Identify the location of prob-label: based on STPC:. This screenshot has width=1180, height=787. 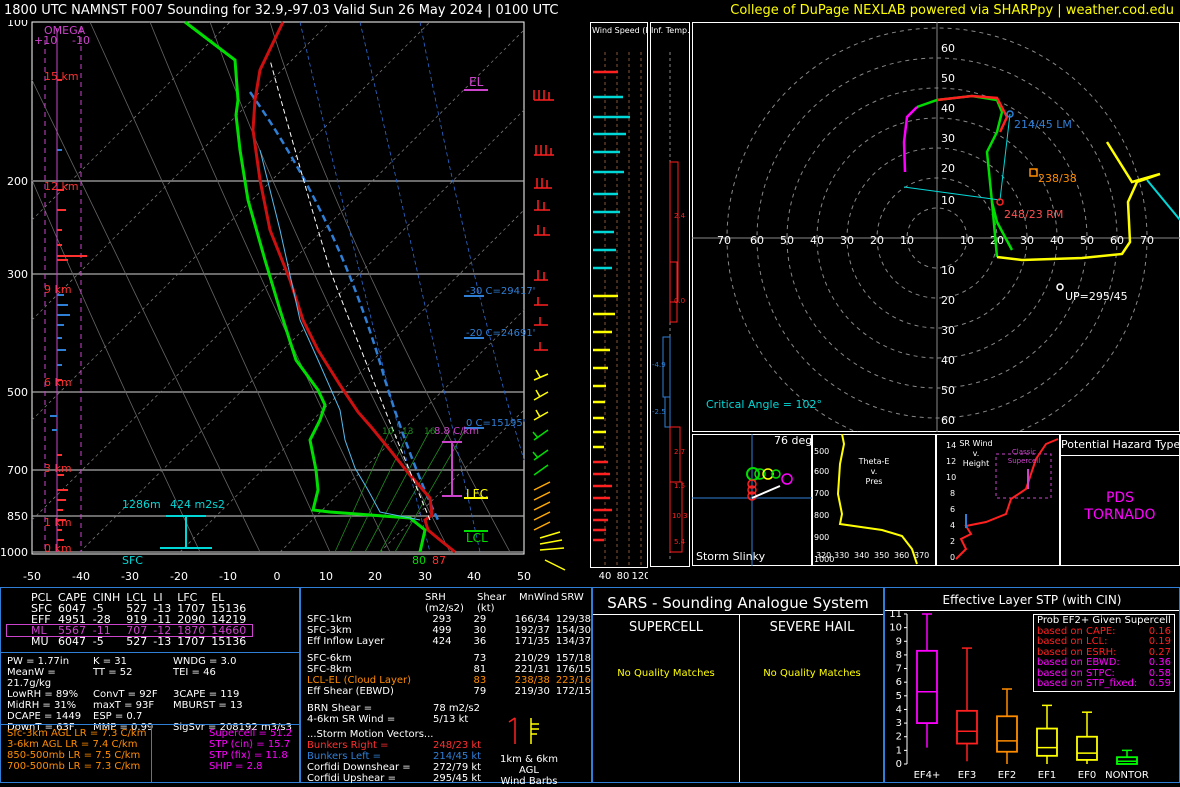
(1076, 673).